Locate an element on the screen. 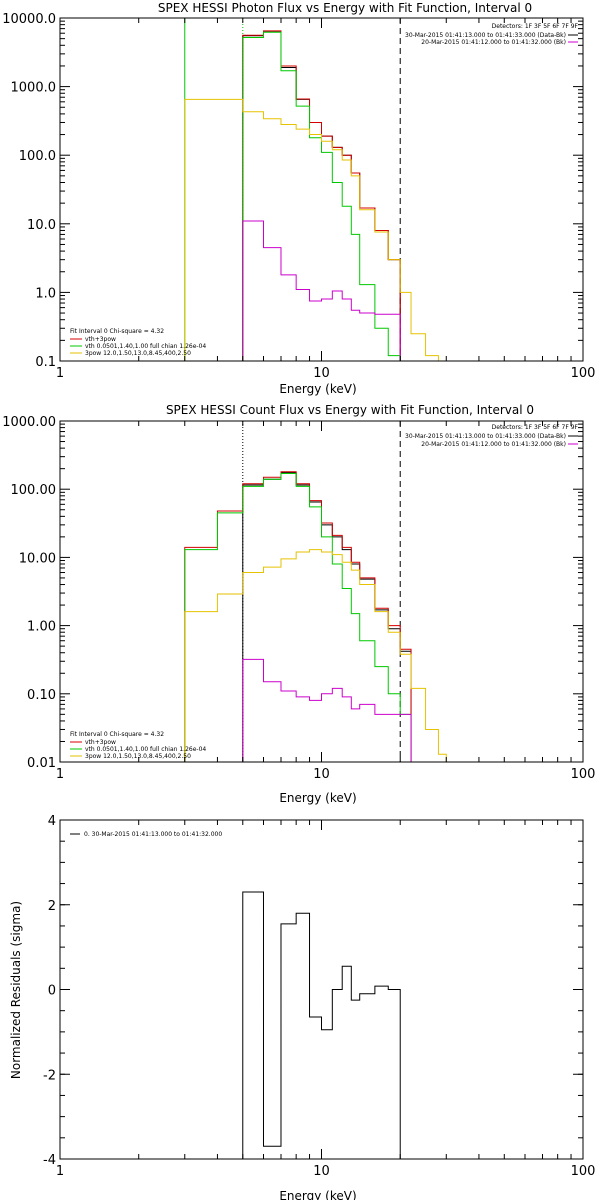 This screenshot has width=600, height=1200. photon-flux-legend-entry-3: 3pow 12.0,1.50,13.0,8.45,400,2.50 is located at coordinates (130, 353).